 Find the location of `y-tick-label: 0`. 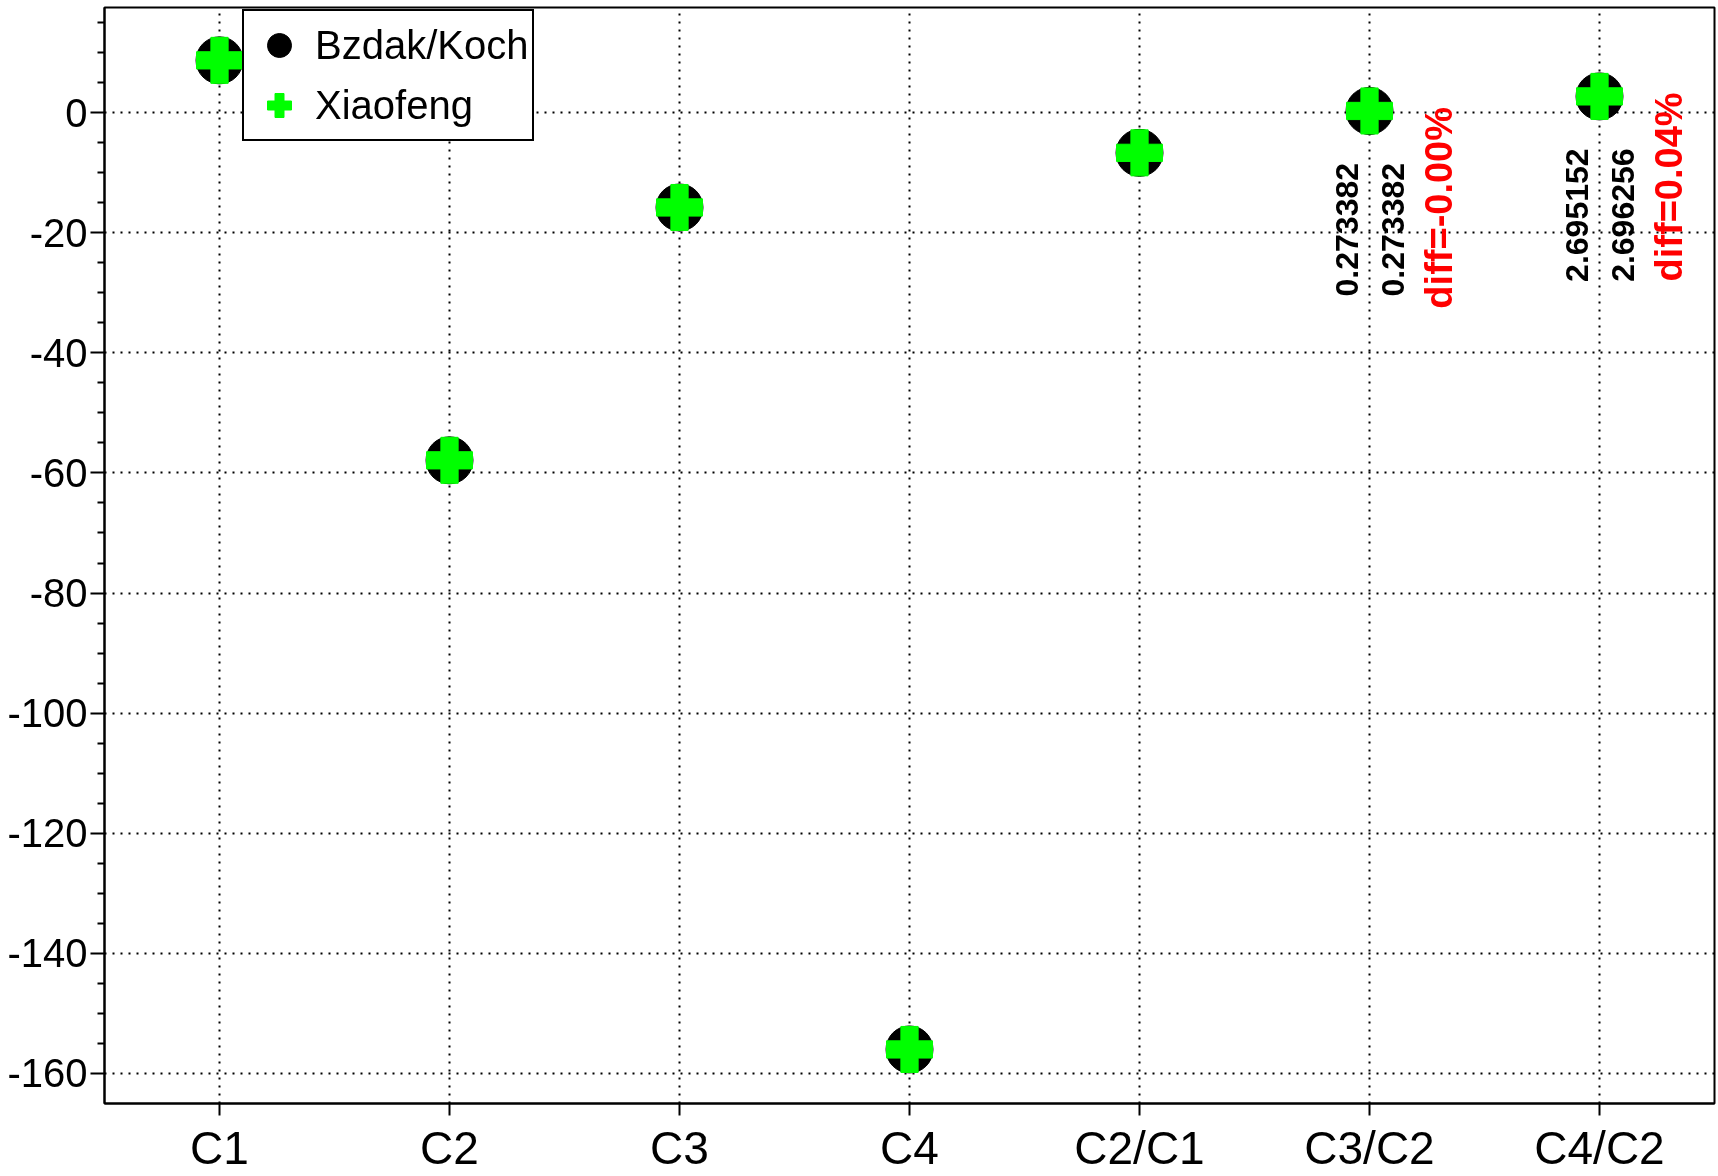

y-tick-label: 0 is located at coordinates (76, 112).